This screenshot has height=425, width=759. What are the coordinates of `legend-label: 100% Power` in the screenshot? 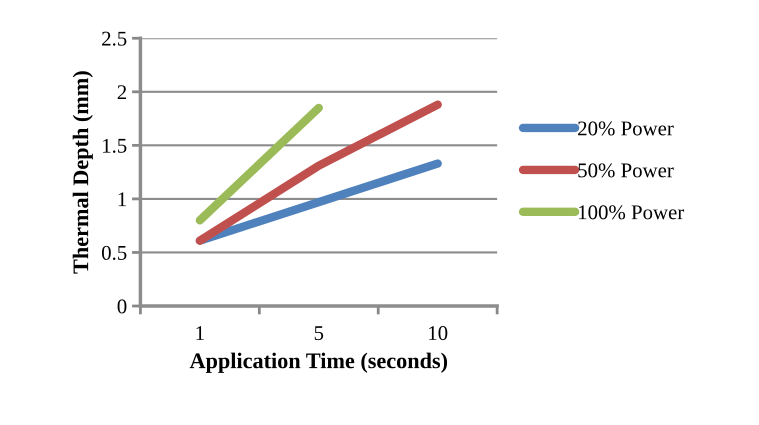 It's located at (631, 212).